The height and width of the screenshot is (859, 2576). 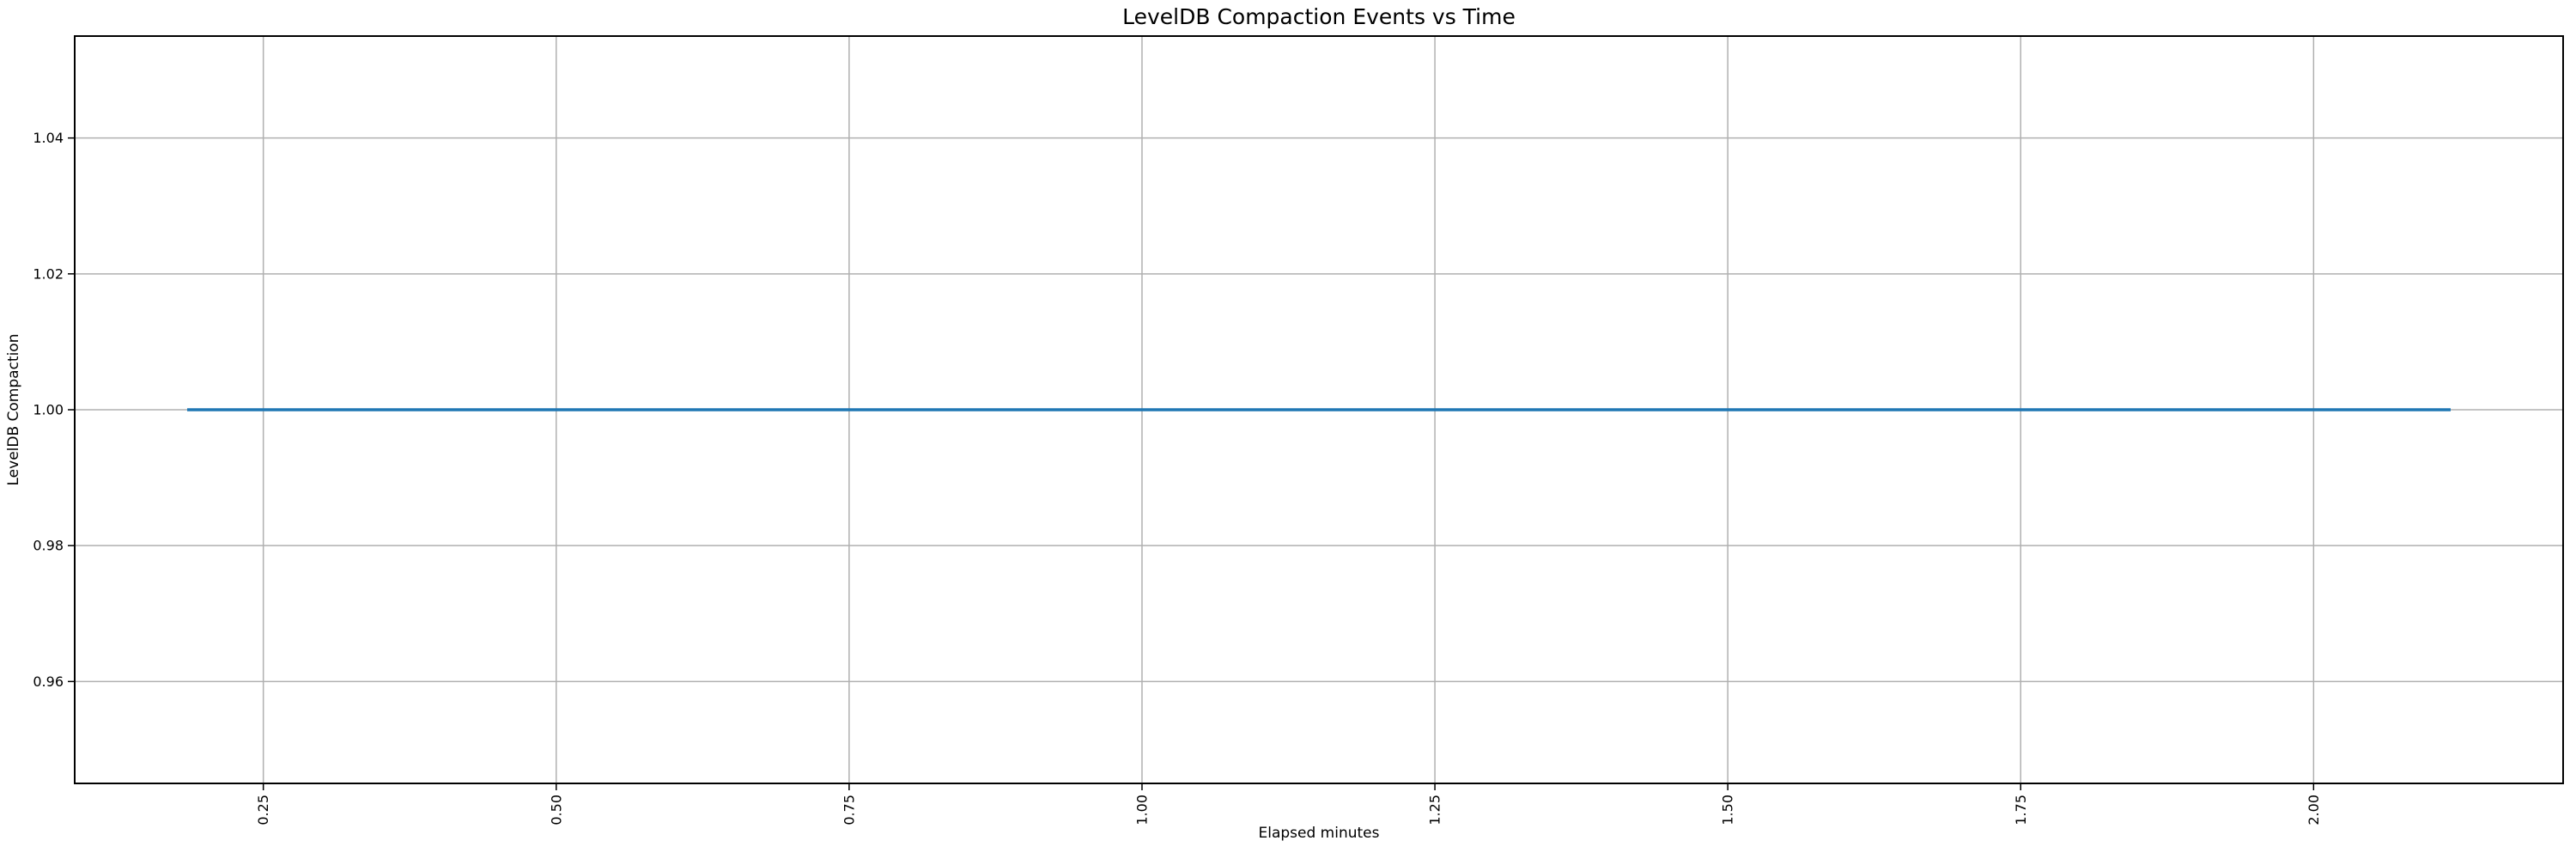 I want to click on x-tick-label: 0.75, so click(x=849, y=810).